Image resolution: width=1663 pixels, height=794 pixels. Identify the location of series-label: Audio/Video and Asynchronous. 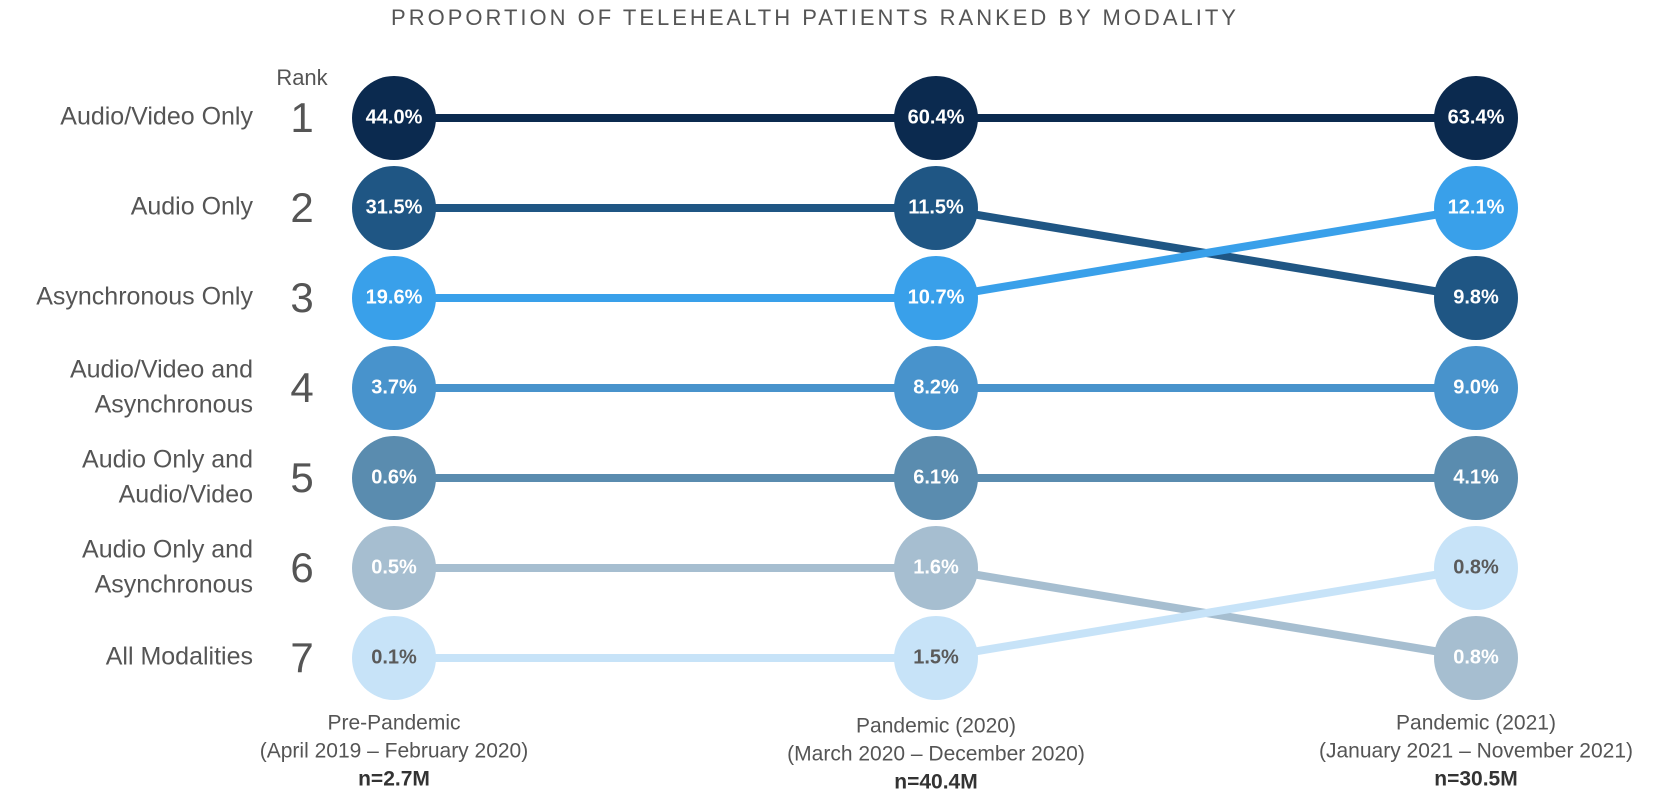
(161, 386).